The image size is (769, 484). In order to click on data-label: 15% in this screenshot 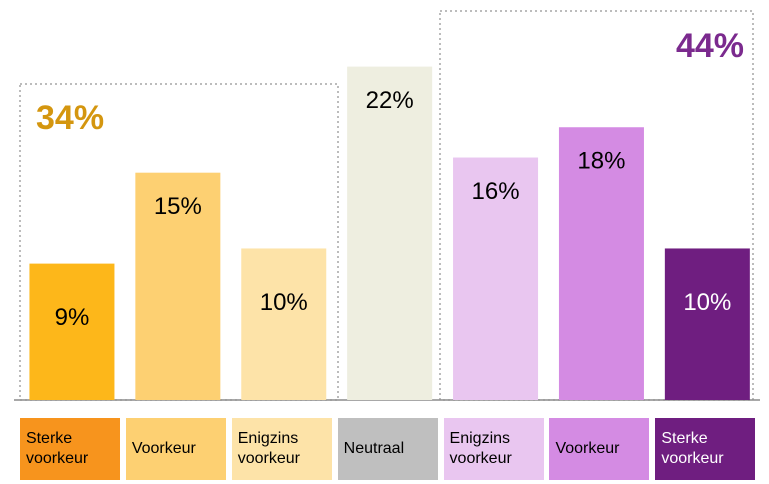, I will do `click(178, 206)`.